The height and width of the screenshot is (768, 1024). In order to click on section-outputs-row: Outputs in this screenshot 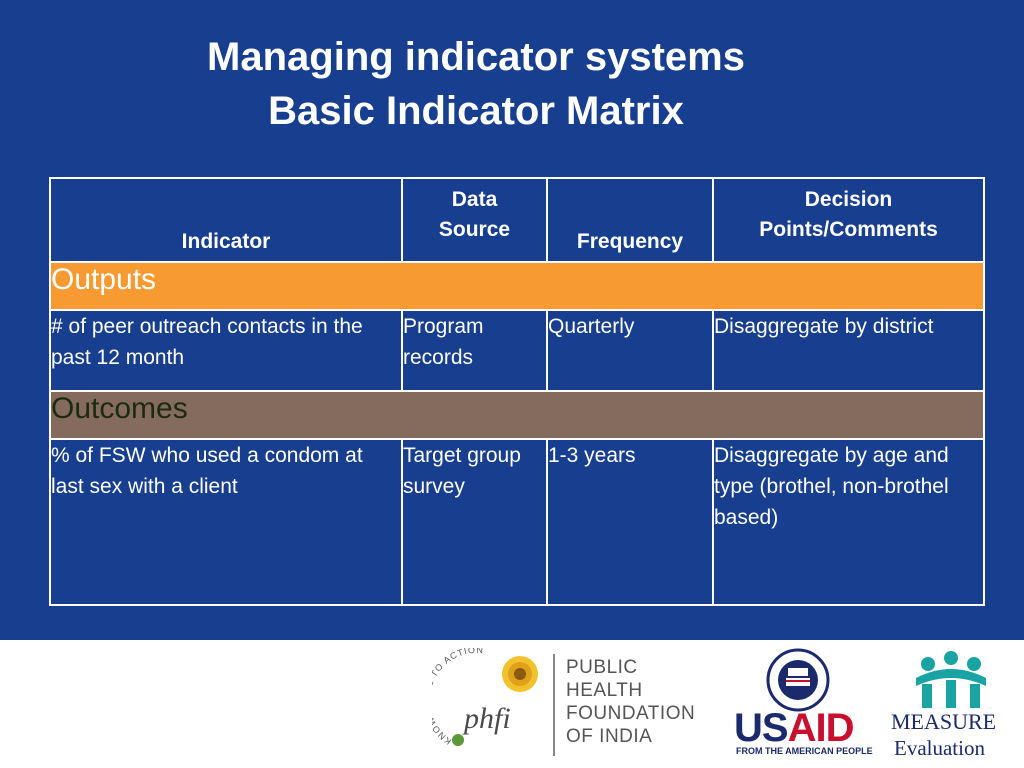, I will do `click(517, 286)`.